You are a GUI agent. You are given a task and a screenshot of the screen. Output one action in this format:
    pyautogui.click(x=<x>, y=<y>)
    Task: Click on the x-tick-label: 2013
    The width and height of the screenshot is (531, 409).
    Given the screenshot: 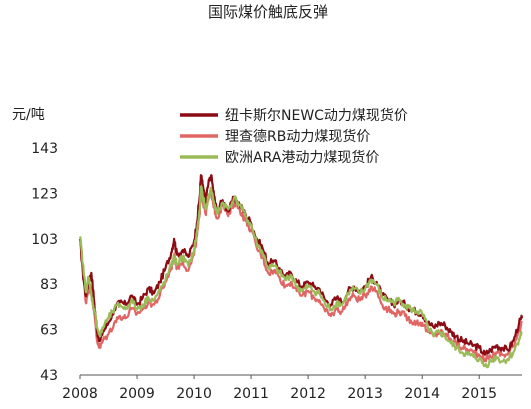 What is the action you would take?
    pyautogui.click(x=365, y=394)
    